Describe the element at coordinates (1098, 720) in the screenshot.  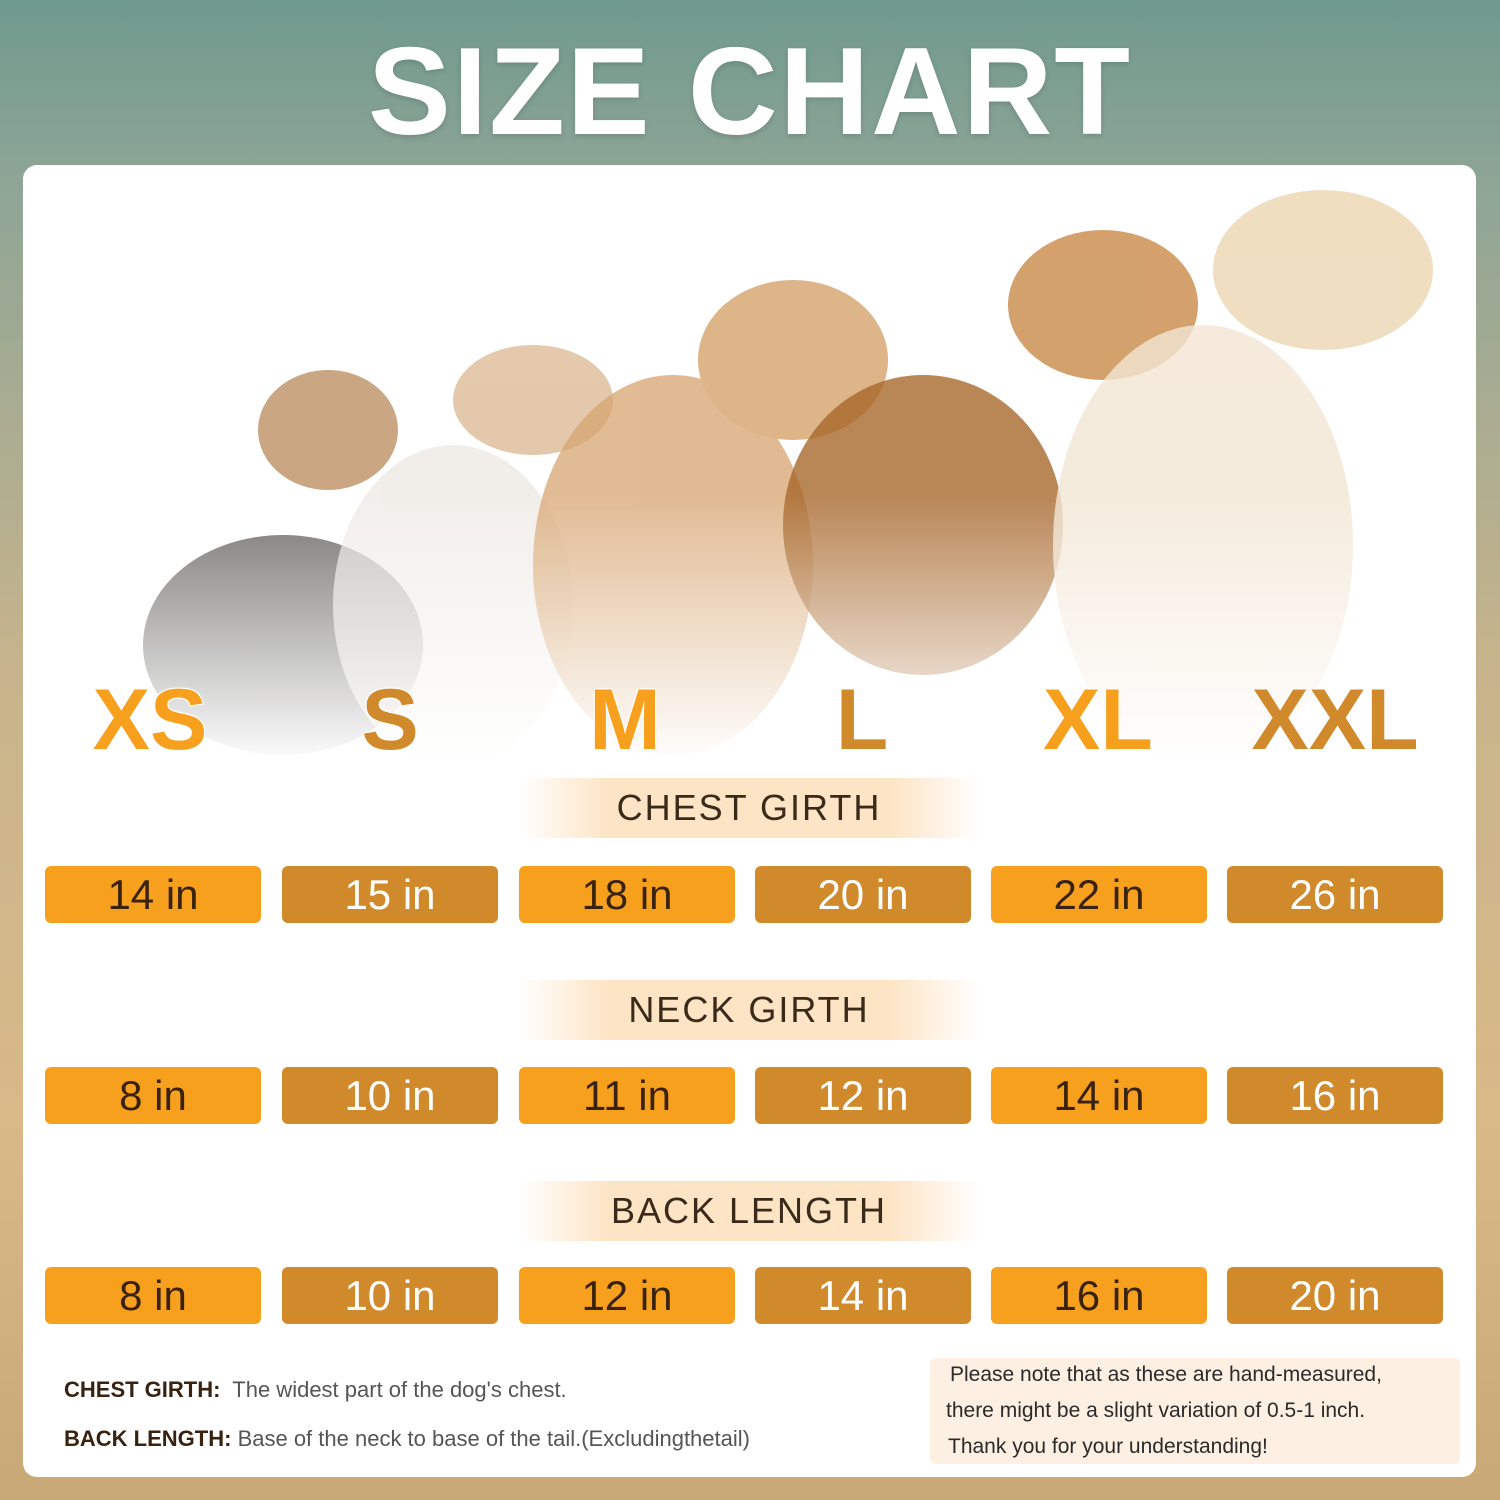
I see `size-label-xl: XL` at that location.